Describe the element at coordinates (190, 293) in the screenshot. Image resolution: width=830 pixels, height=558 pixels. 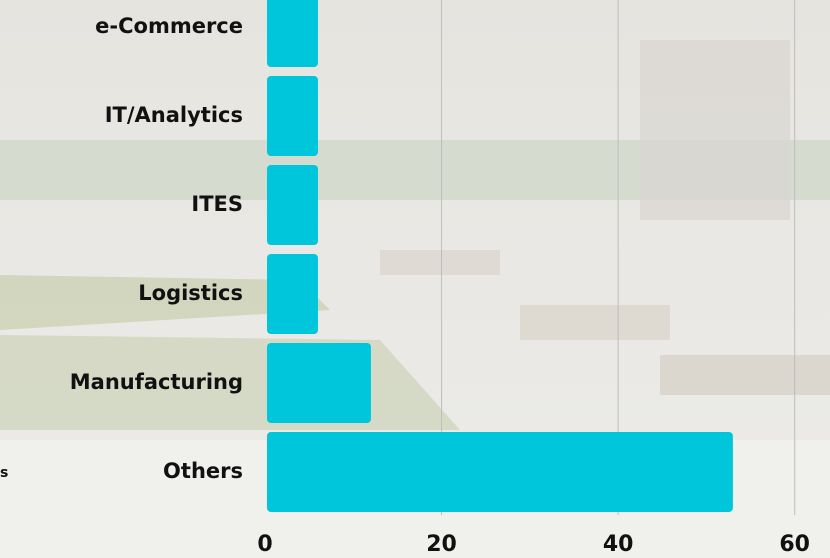
I see `y-tick-label: Logistics` at that location.